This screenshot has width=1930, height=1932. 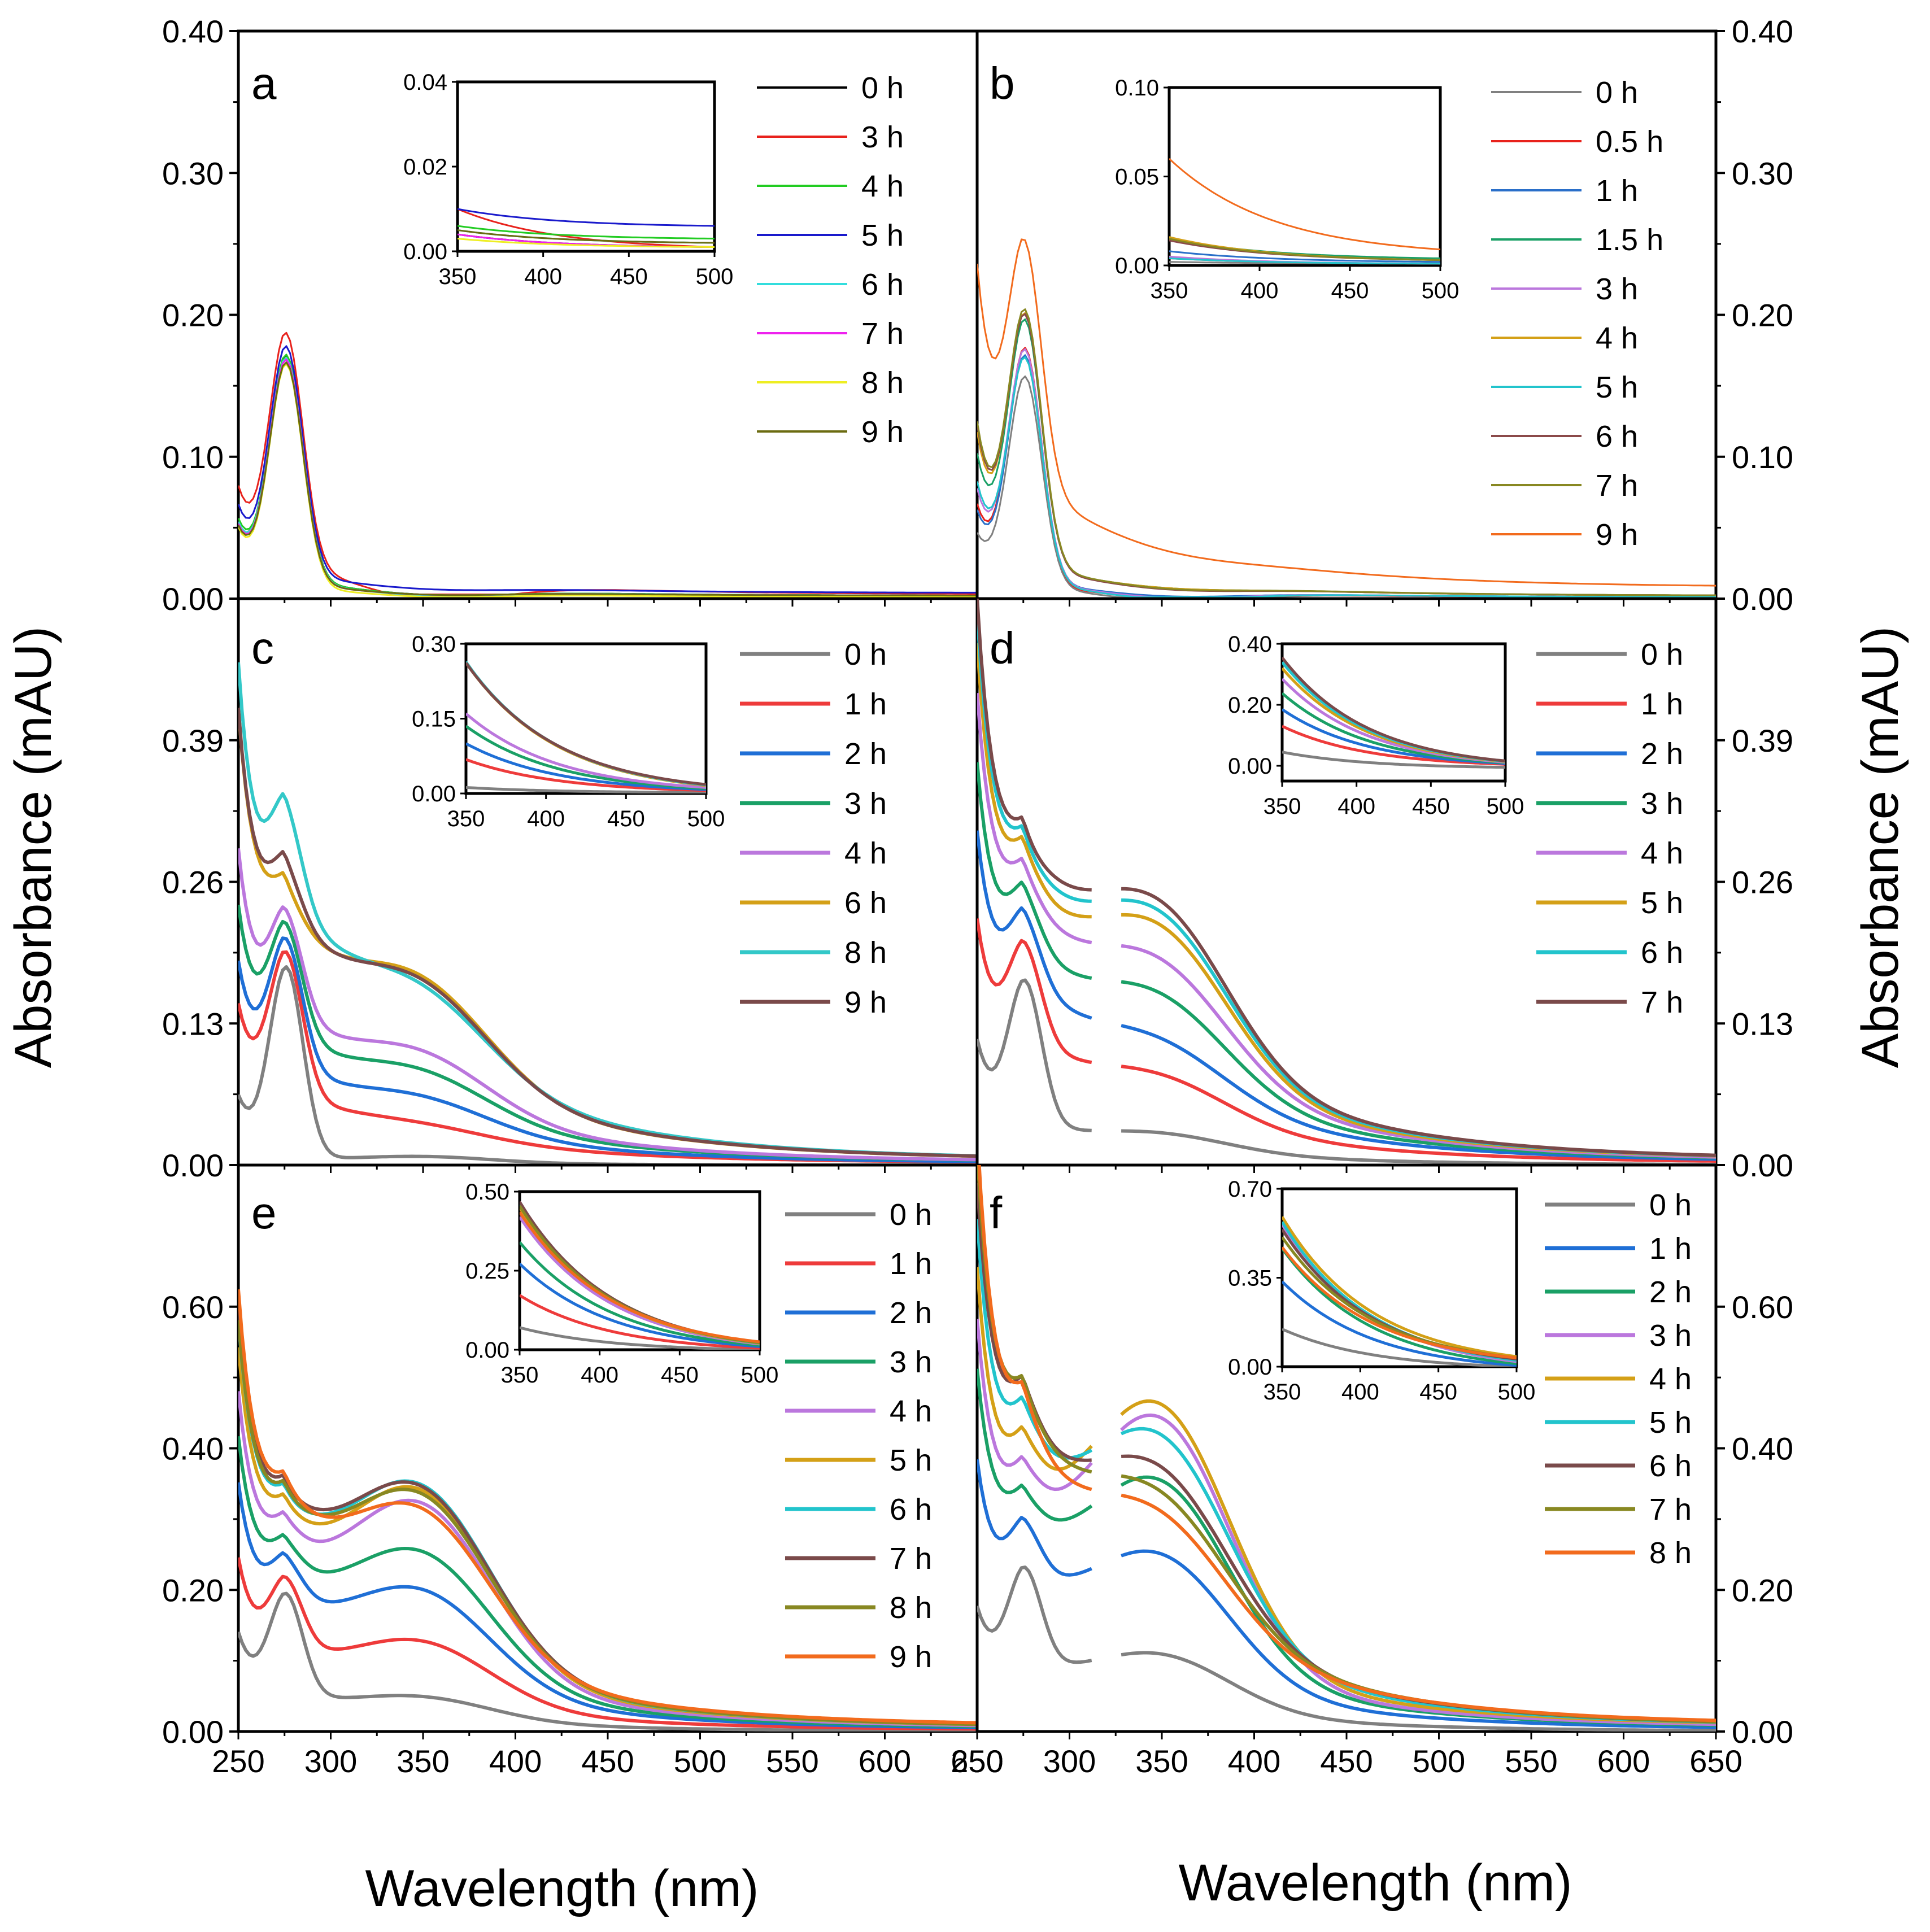 What do you see at coordinates (423, 1761) in the screenshot?
I see `x-tick-label: 350` at bounding box center [423, 1761].